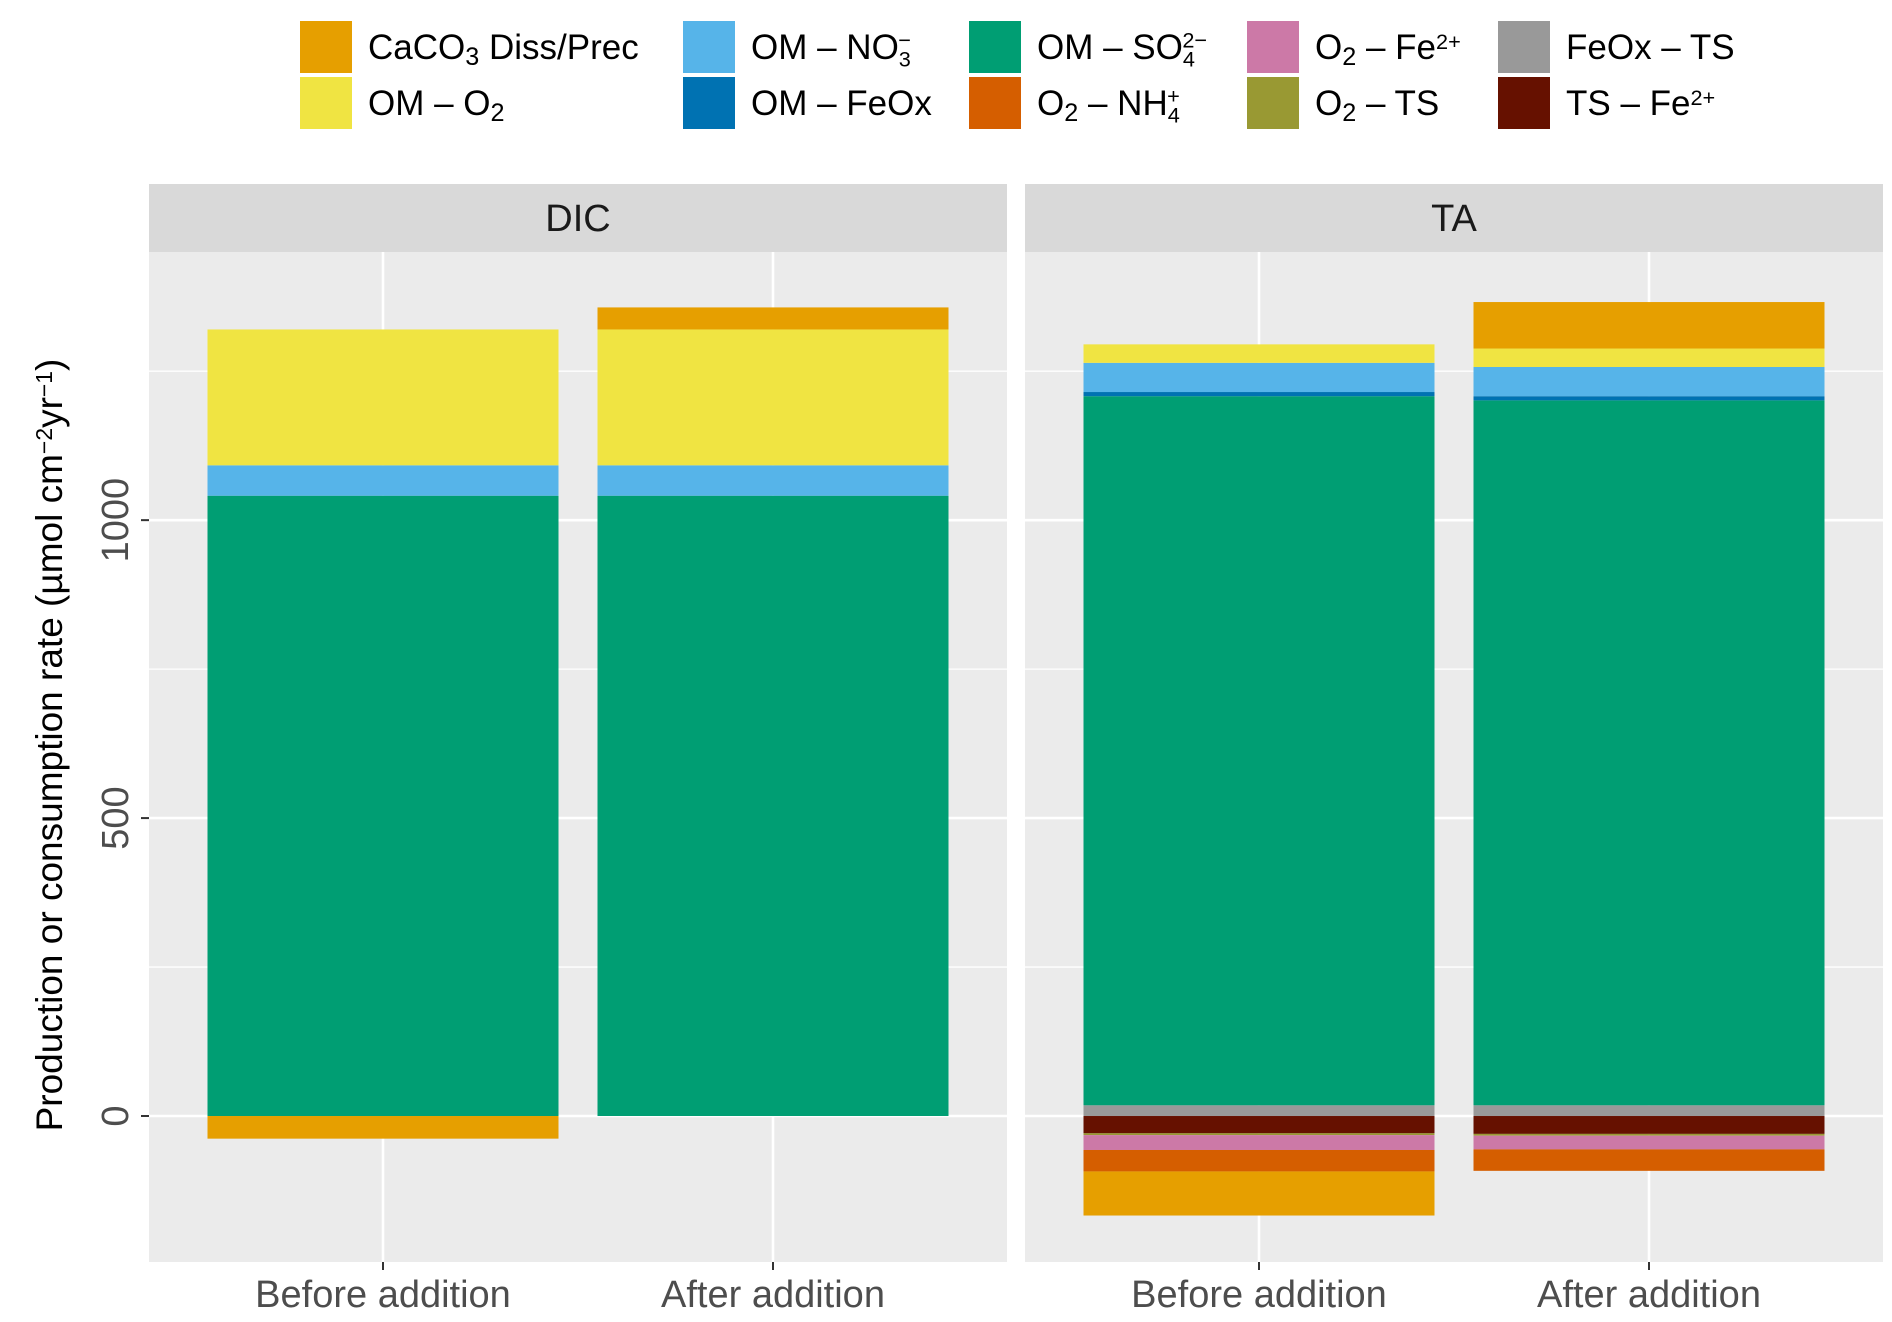  I want to click on legend-item: OM – SO42−, so click(1088, 47).